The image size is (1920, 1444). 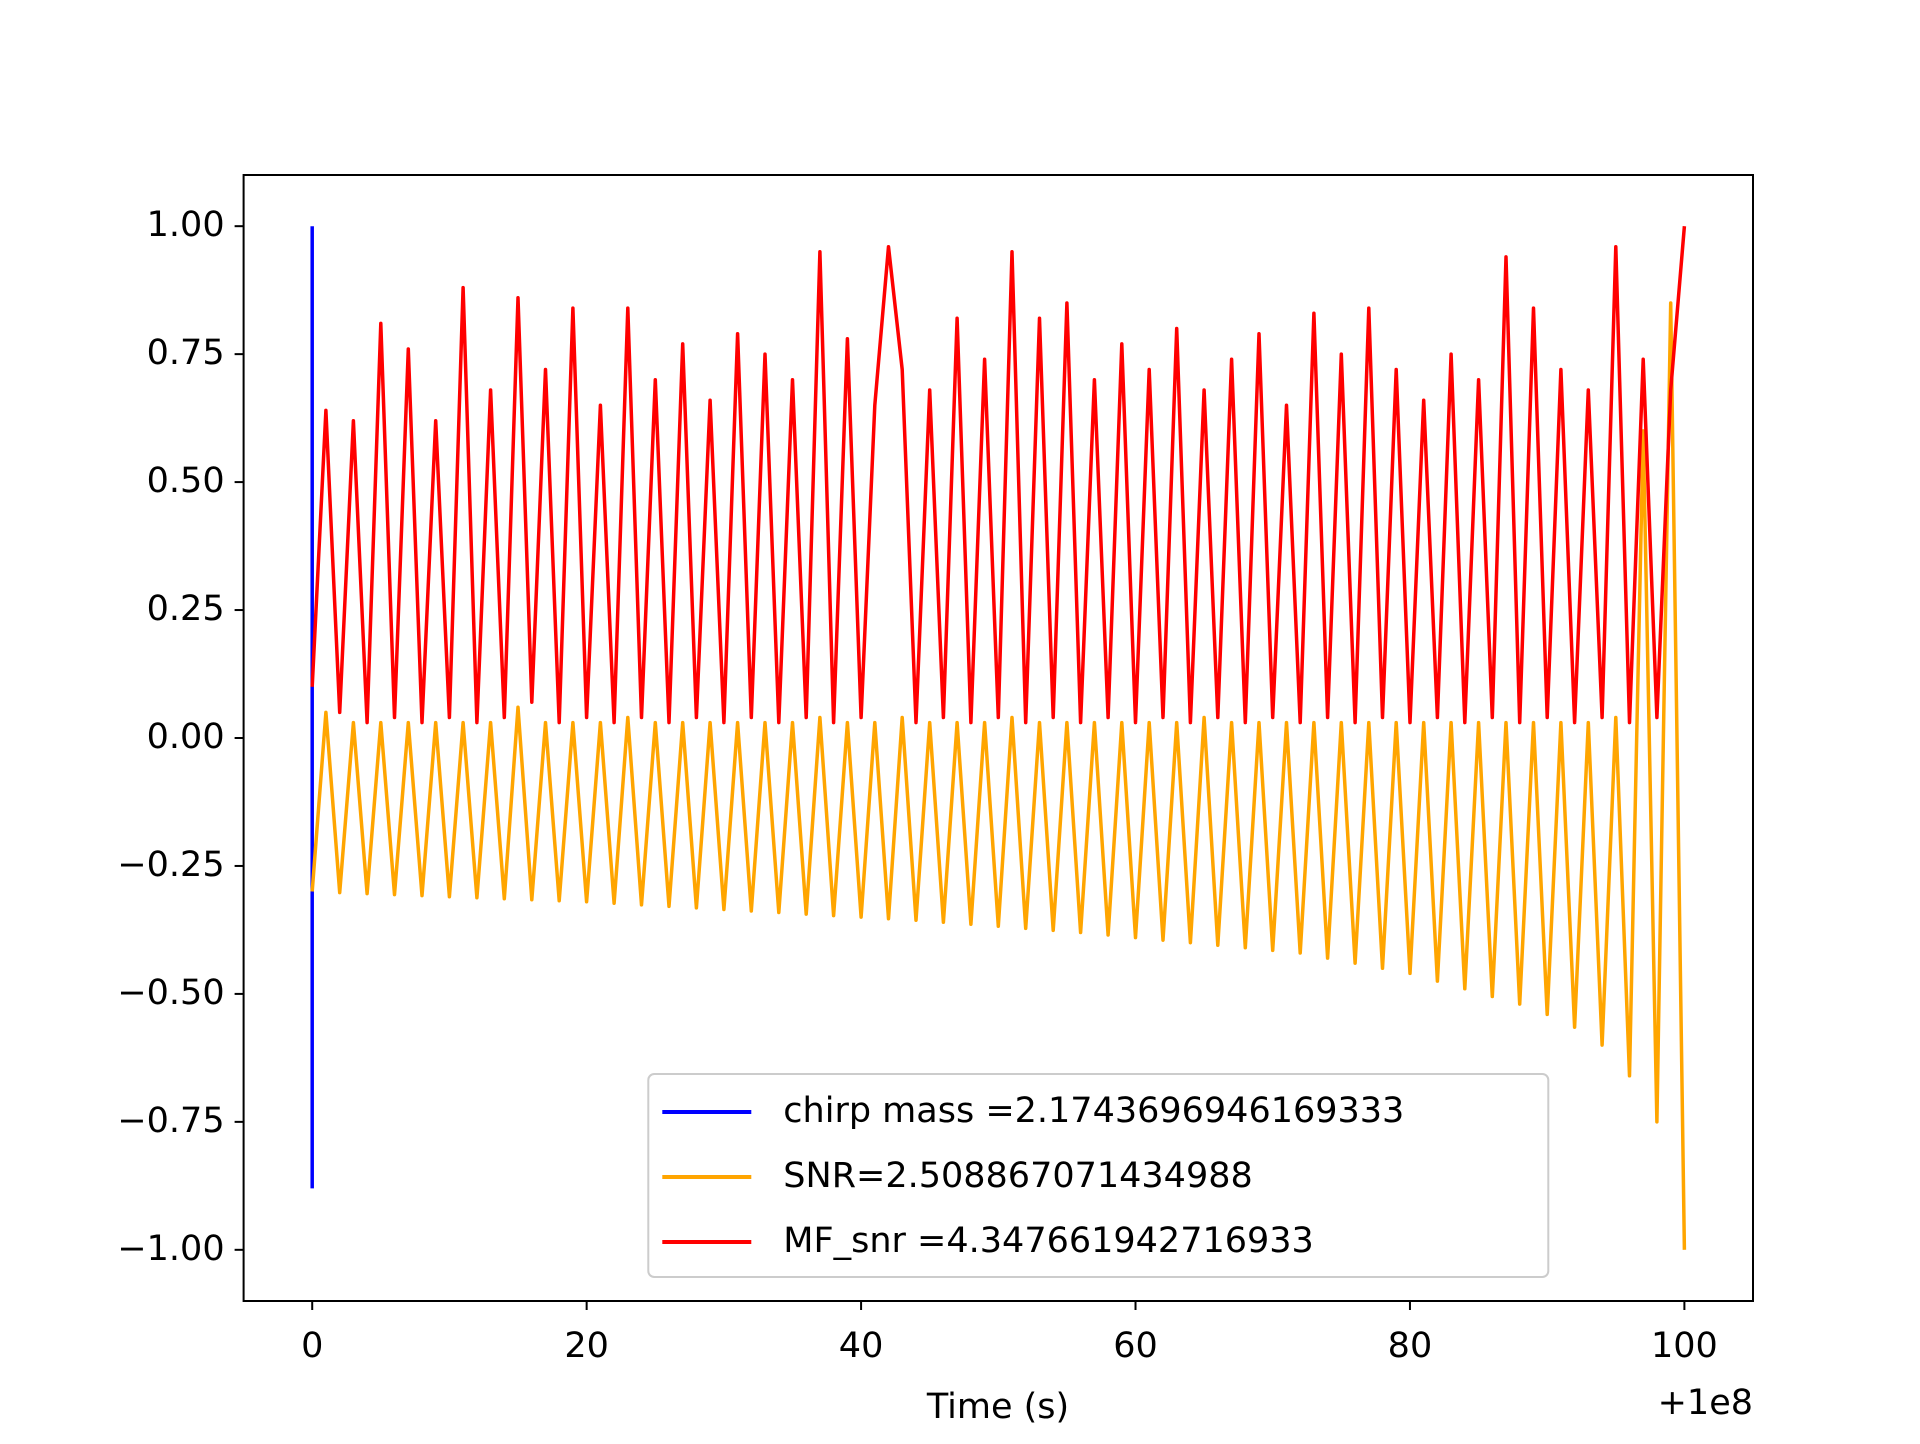 What do you see at coordinates (1684, 1346) in the screenshot?
I see `x-tick-label: 100` at bounding box center [1684, 1346].